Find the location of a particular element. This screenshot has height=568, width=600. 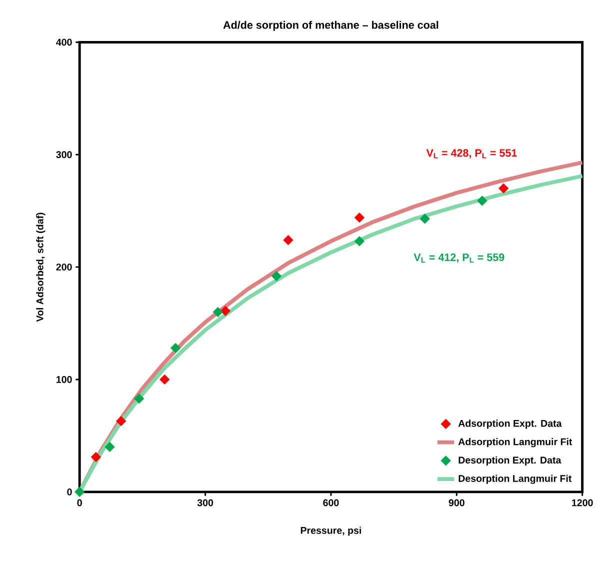

x-tick-label: 600 is located at coordinates (331, 503).